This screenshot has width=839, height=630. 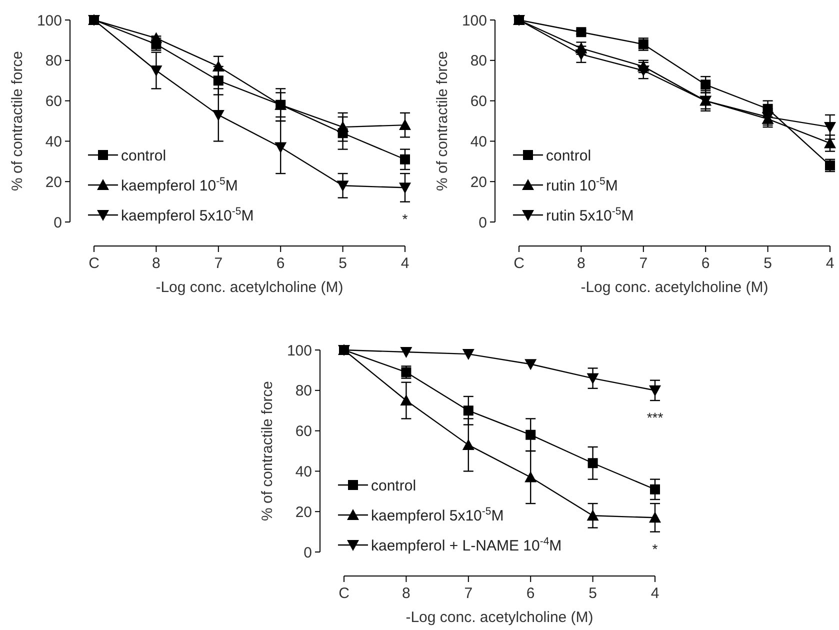 I want to click on annotation: ***, so click(x=655, y=418).